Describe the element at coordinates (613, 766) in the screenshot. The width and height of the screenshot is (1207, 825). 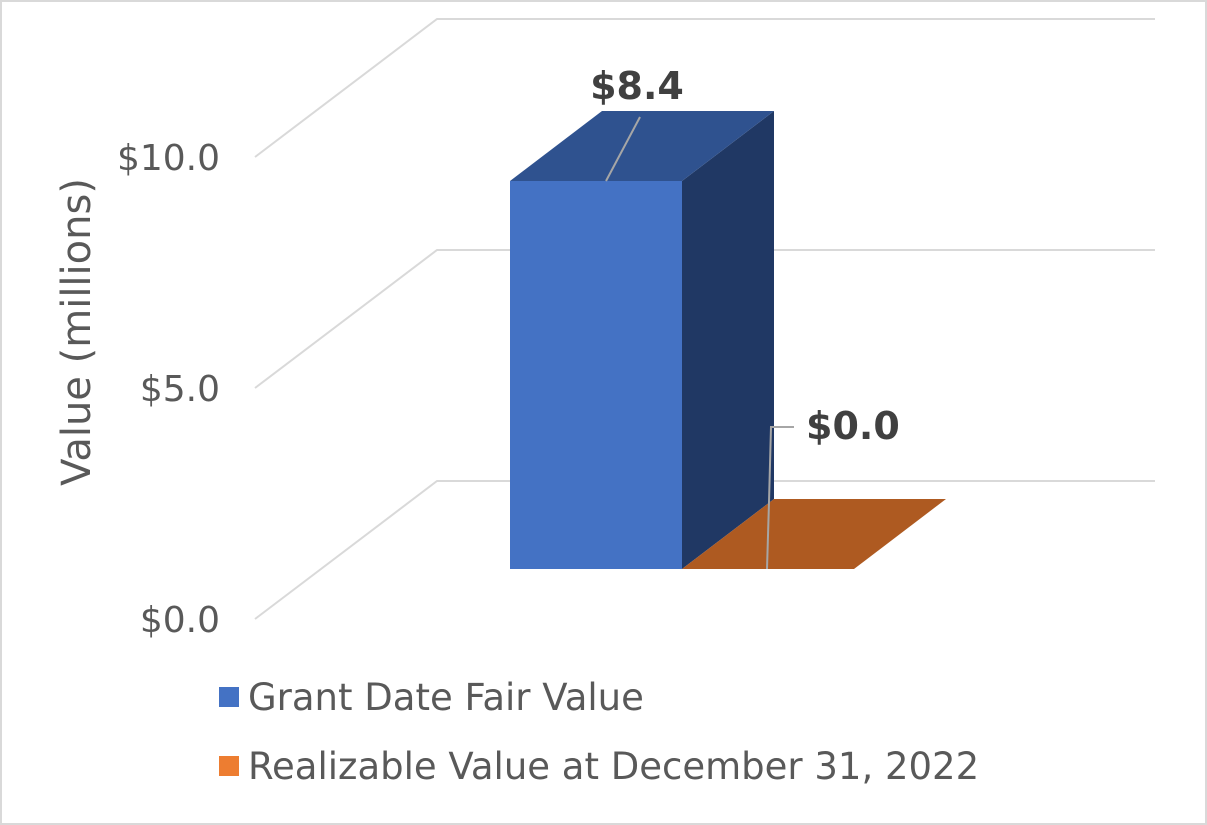
I see `legend-label-1: Realizable Value at December 31, 2022` at that location.